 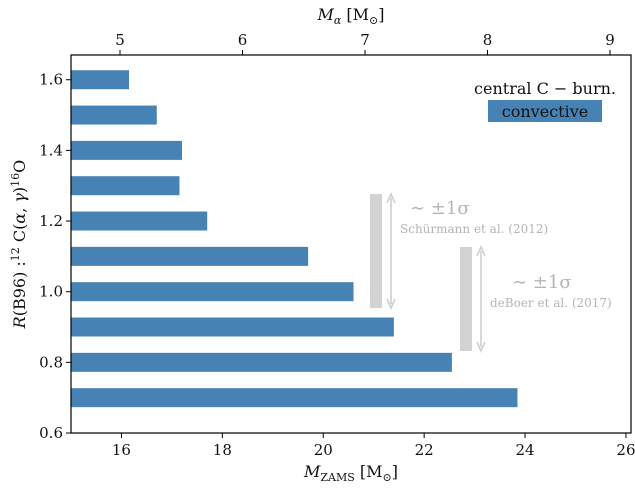 What do you see at coordinates (350, 473) in the screenshot?
I see `x-axis-label: MZAMS [M⊙]` at bounding box center [350, 473].